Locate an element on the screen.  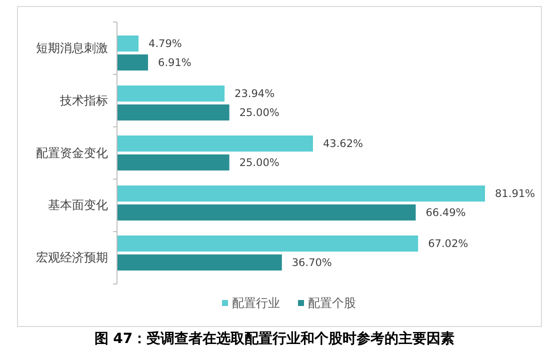
data-label: 6.91% is located at coordinates (175, 63).